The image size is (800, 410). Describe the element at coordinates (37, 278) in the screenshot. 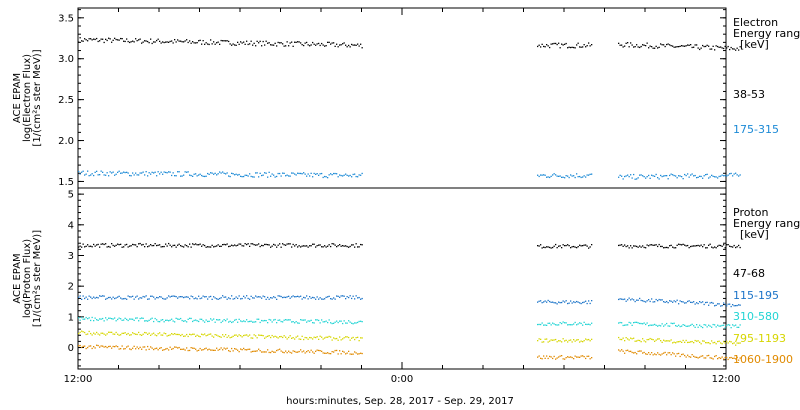

I see `y-axis-label-line: [1/(cm²s ster MeV)]` at that location.